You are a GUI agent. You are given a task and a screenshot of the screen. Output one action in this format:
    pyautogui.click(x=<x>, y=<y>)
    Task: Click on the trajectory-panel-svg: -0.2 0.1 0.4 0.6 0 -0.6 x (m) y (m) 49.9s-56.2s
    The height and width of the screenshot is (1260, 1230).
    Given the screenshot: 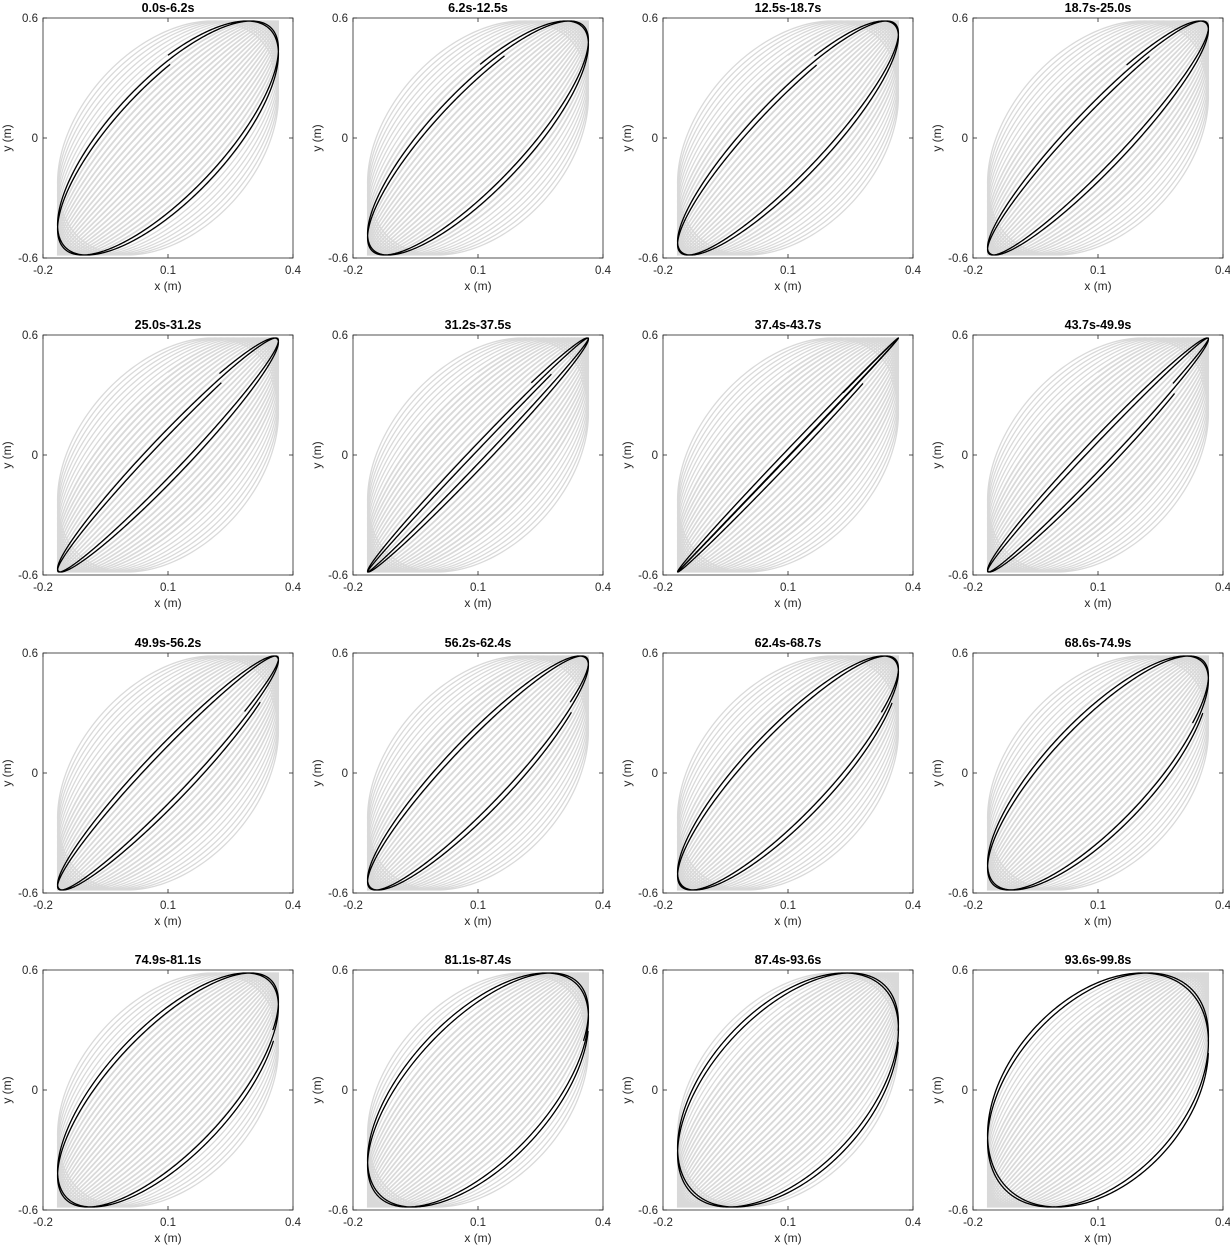 What is the action you would take?
    pyautogui.click(x=151, y=782)
    